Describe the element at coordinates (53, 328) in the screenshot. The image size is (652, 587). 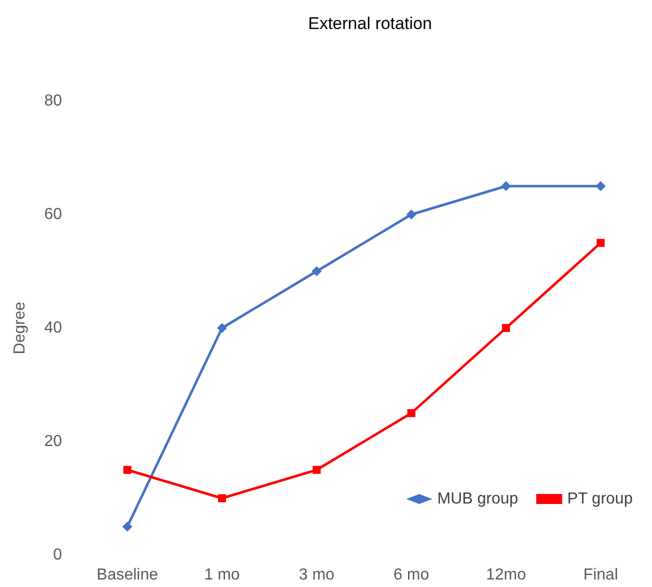
I see `y-tick-label: 40` at that location.